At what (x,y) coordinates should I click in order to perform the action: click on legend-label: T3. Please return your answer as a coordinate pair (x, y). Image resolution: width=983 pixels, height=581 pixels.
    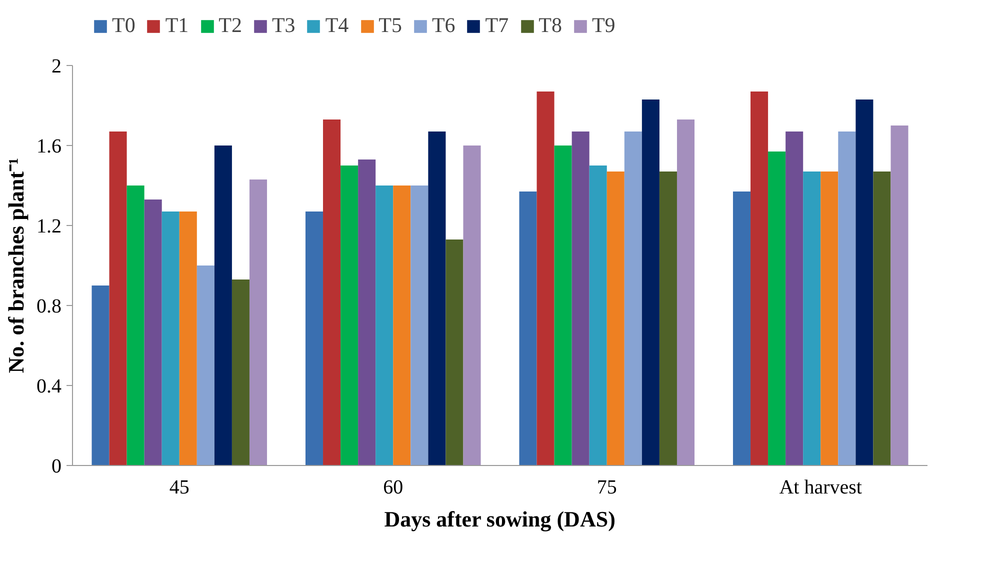
    Looking at the image, I should click on (284, 25).